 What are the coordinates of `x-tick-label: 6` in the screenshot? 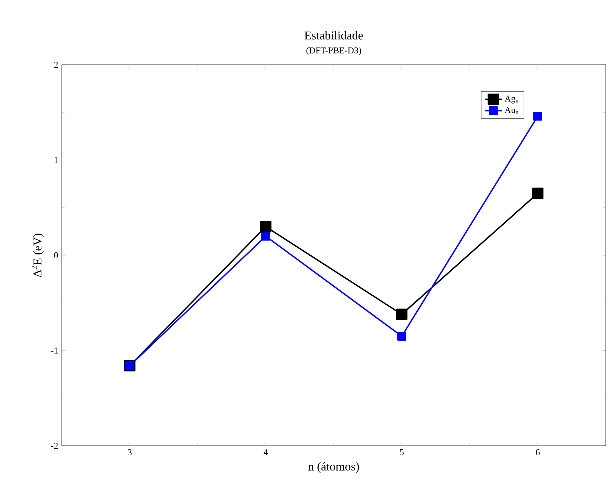 It's located at (538, 453).